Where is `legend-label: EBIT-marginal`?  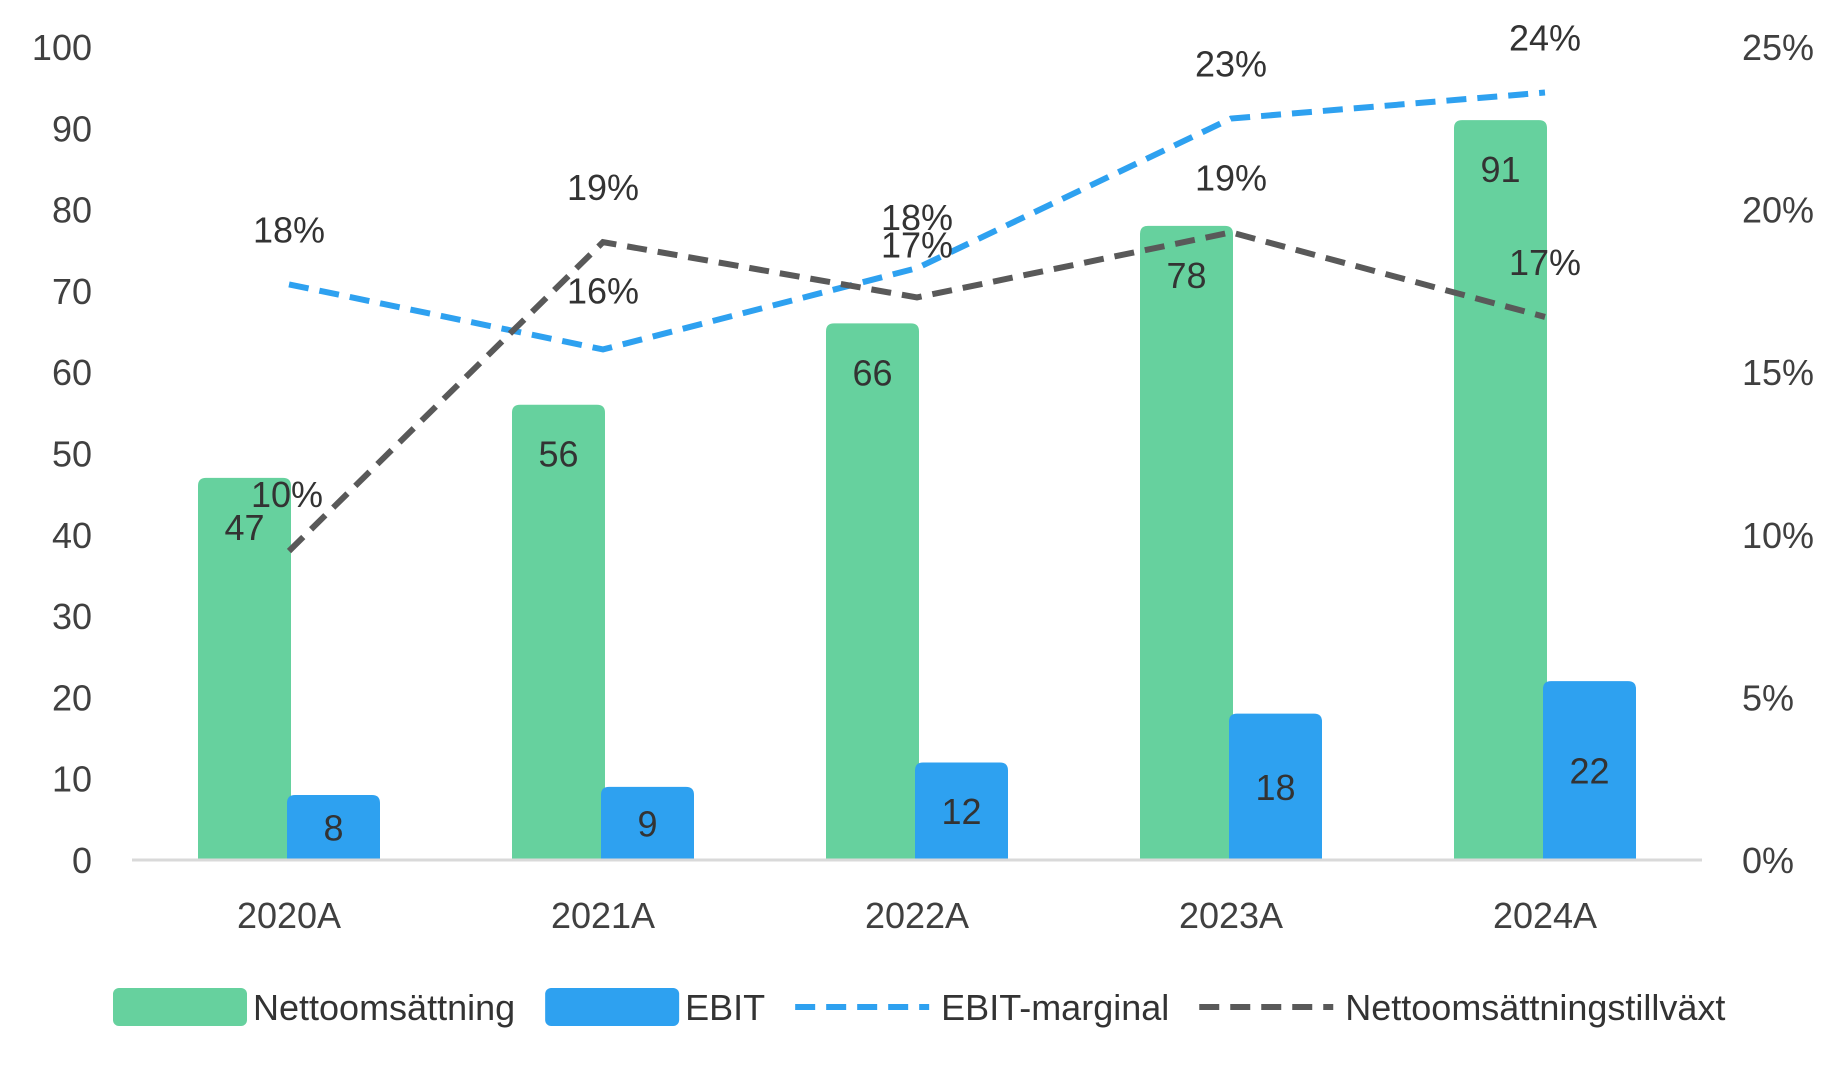
legend-label: EBIT-marginal is located at coordinates (1055, 1007).